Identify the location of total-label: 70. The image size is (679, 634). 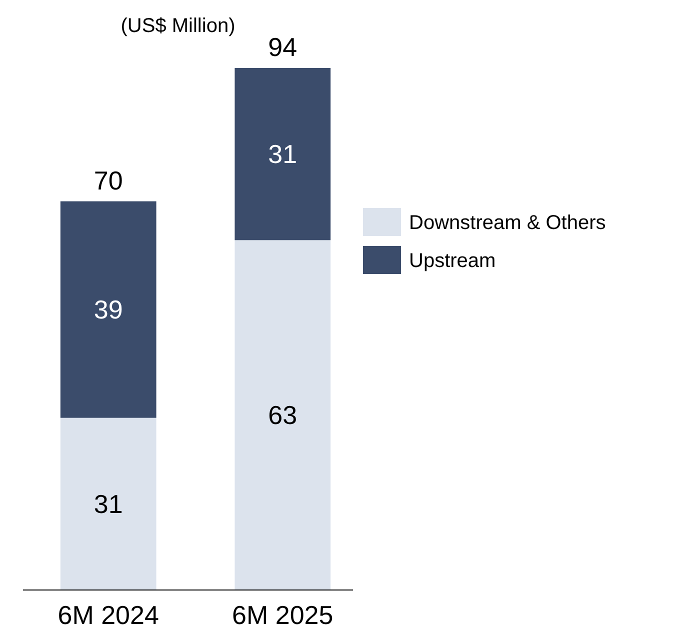
(108, 180).